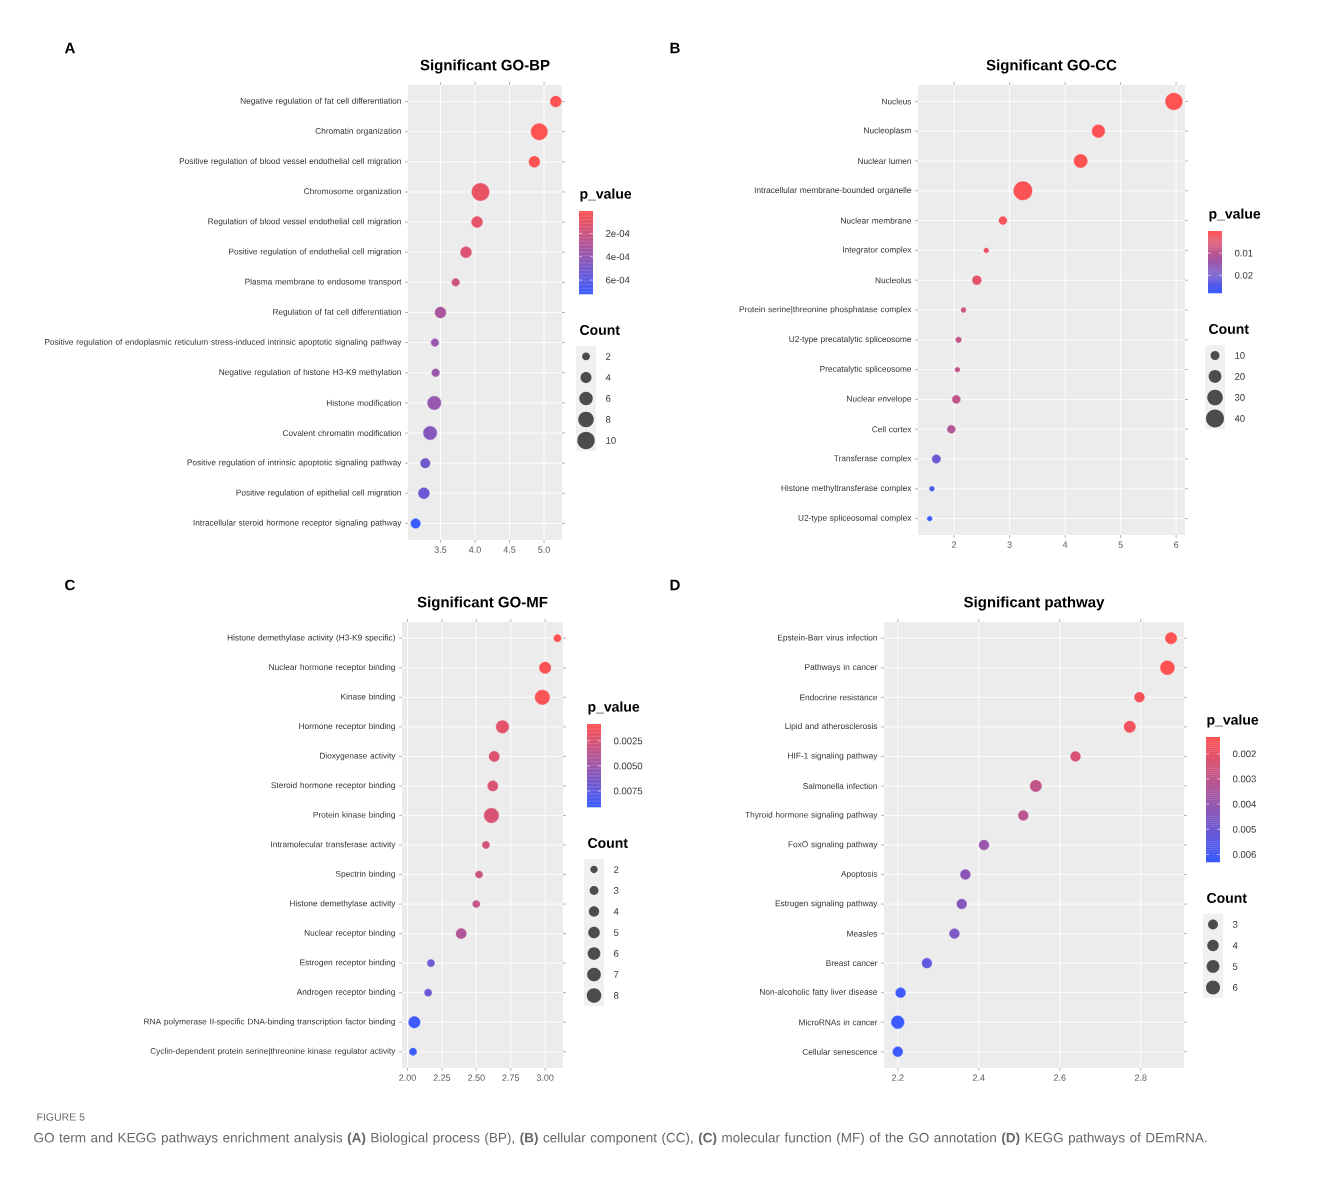 The height and width of the screenshot is (1204, 1325). What do you see at coordinates (69, 48) in the screenshot?
I see `text: A` at bounding box center [69, 48].